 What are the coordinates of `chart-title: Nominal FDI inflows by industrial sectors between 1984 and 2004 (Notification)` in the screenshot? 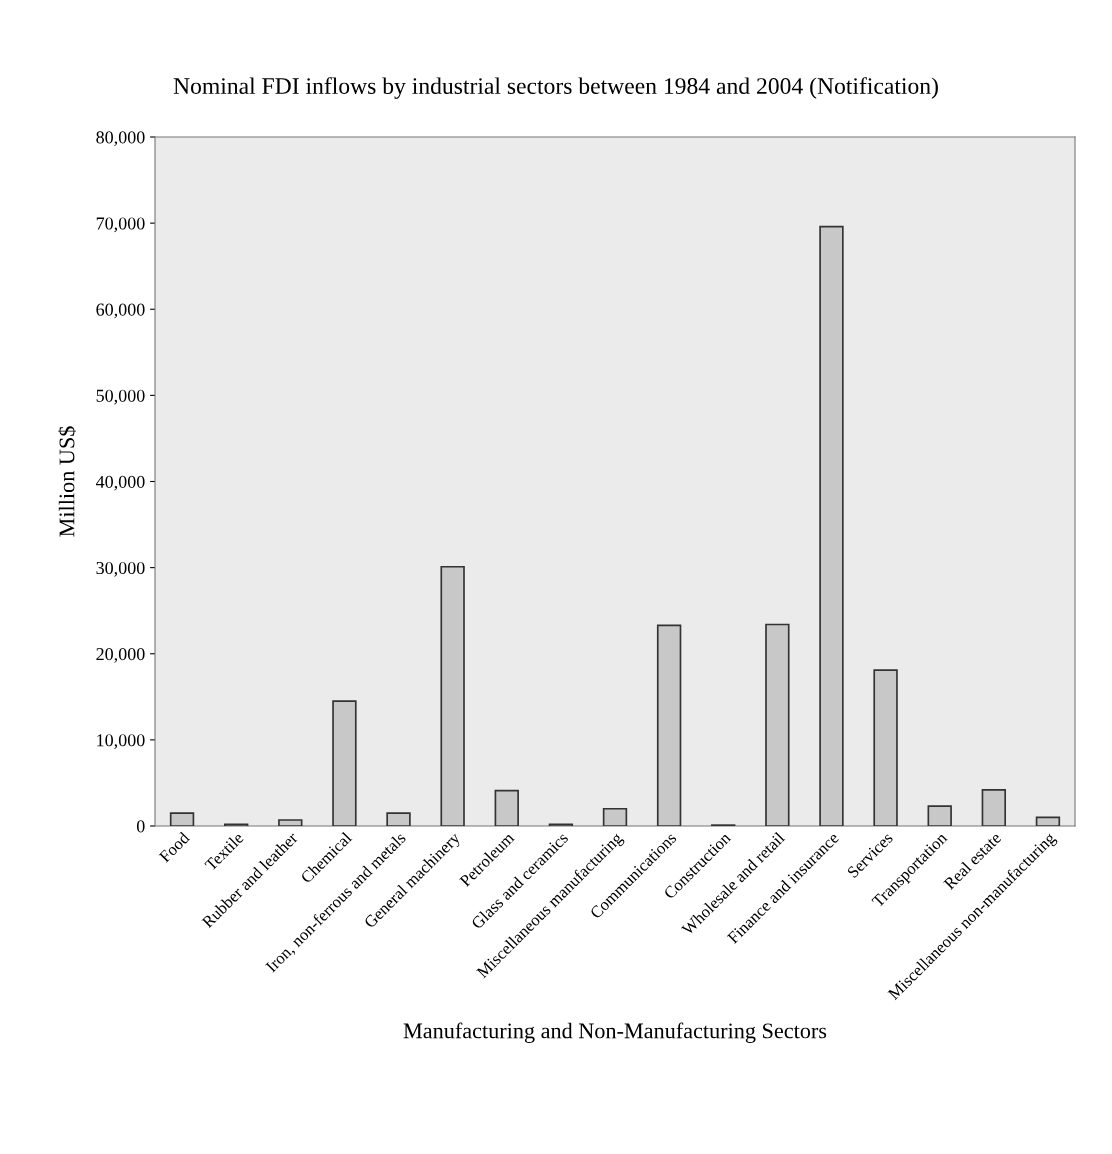 It's located at (555, 88).